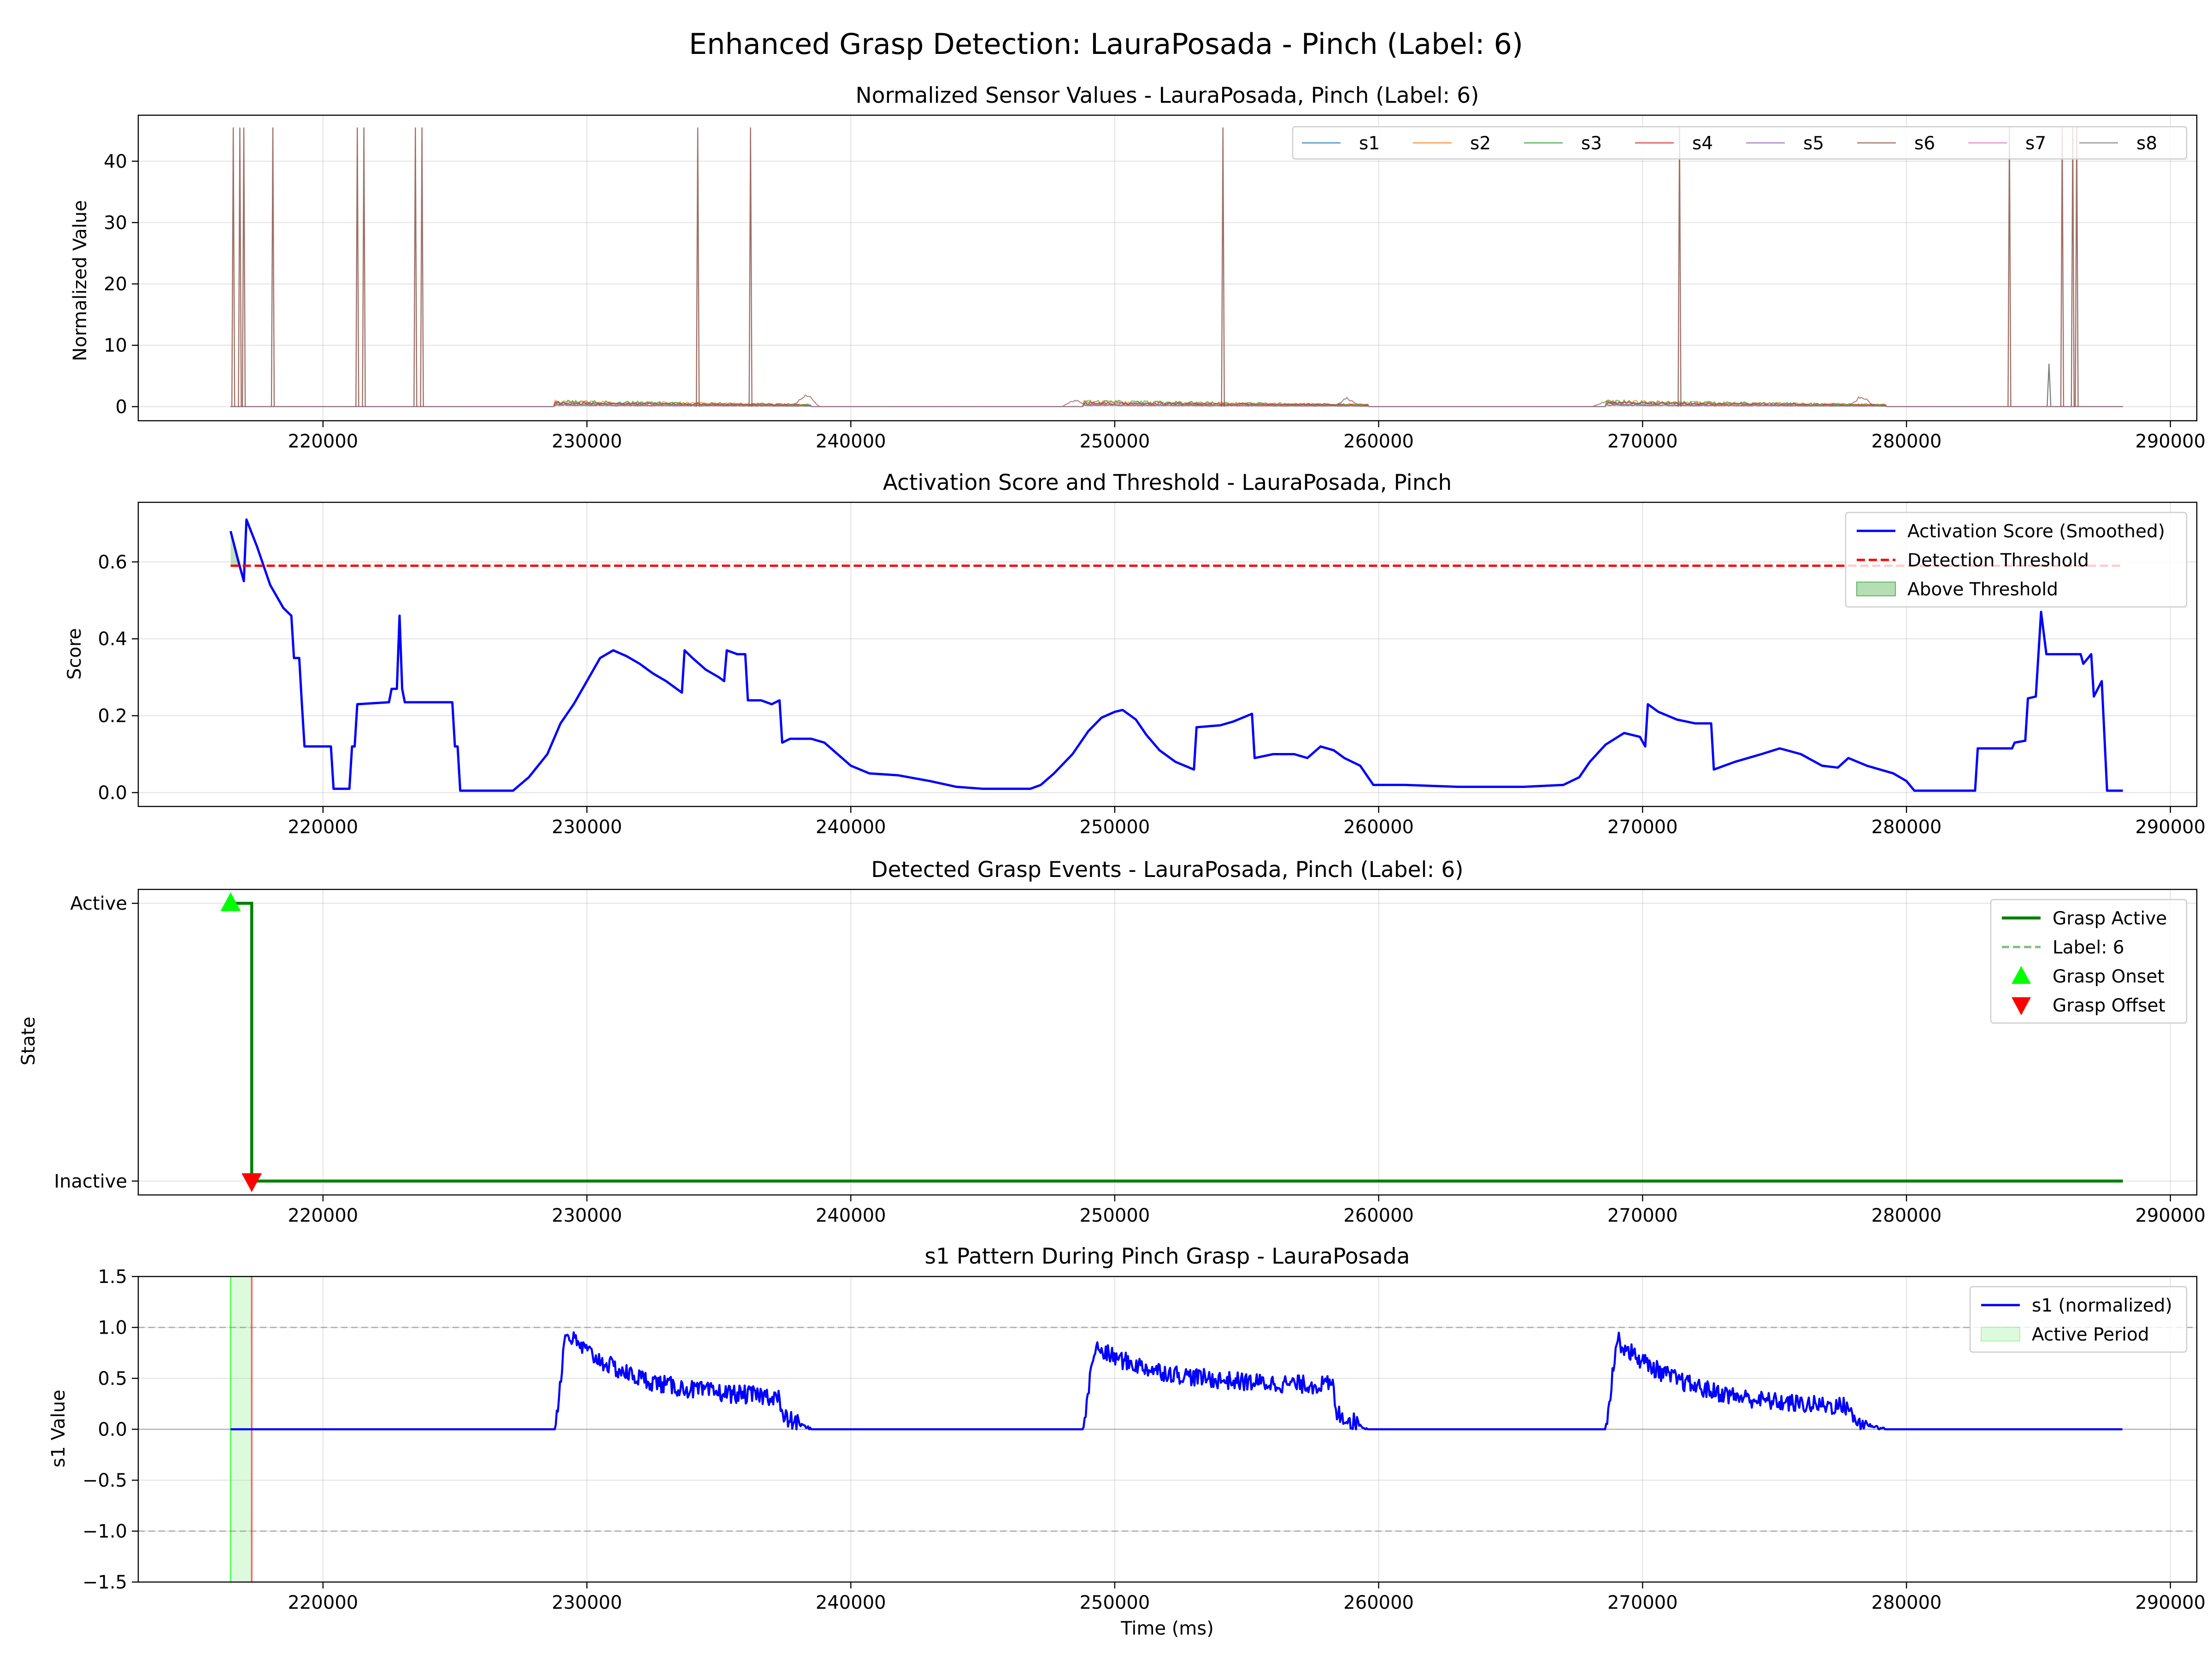 The height and width of the screenshot is (1659, 2212). What do you see at coordinates (112, 1378) in the screenshot?
I see `y-tick-label: 0.5` at bounding box center [112, 1378].